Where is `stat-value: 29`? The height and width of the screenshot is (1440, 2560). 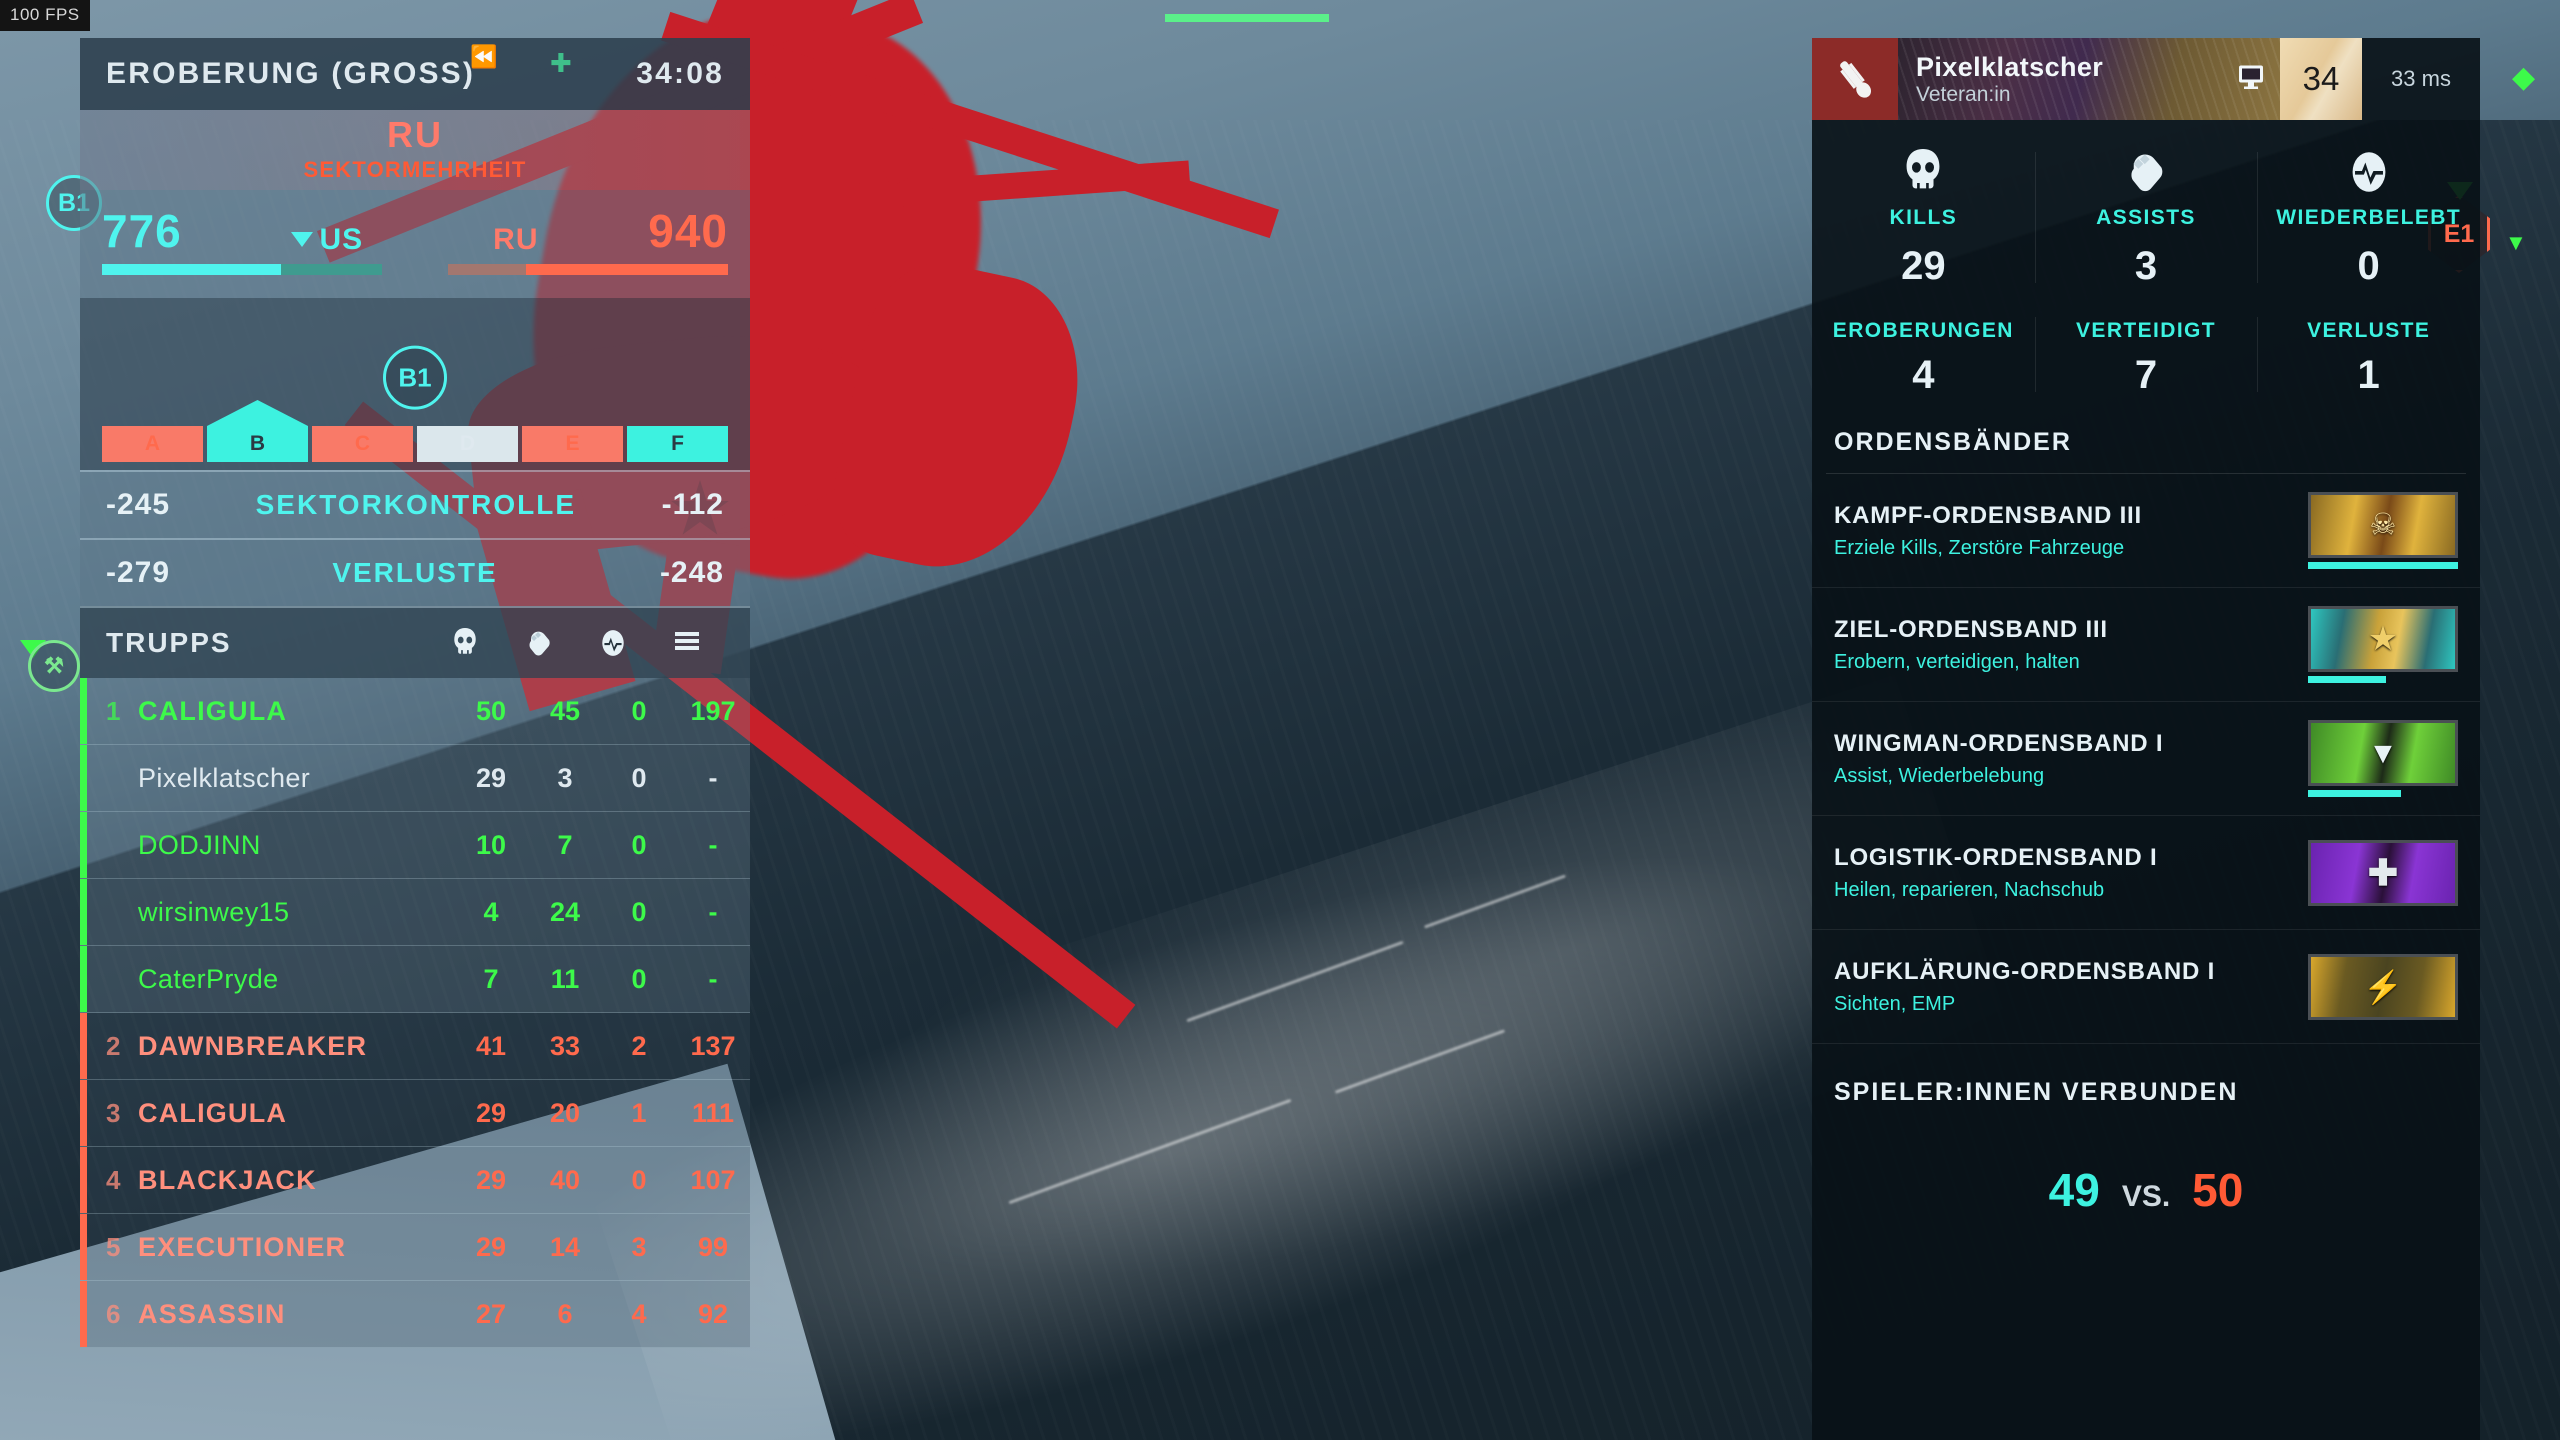
stat-value: 29 is located at coordinates (1923, 266).